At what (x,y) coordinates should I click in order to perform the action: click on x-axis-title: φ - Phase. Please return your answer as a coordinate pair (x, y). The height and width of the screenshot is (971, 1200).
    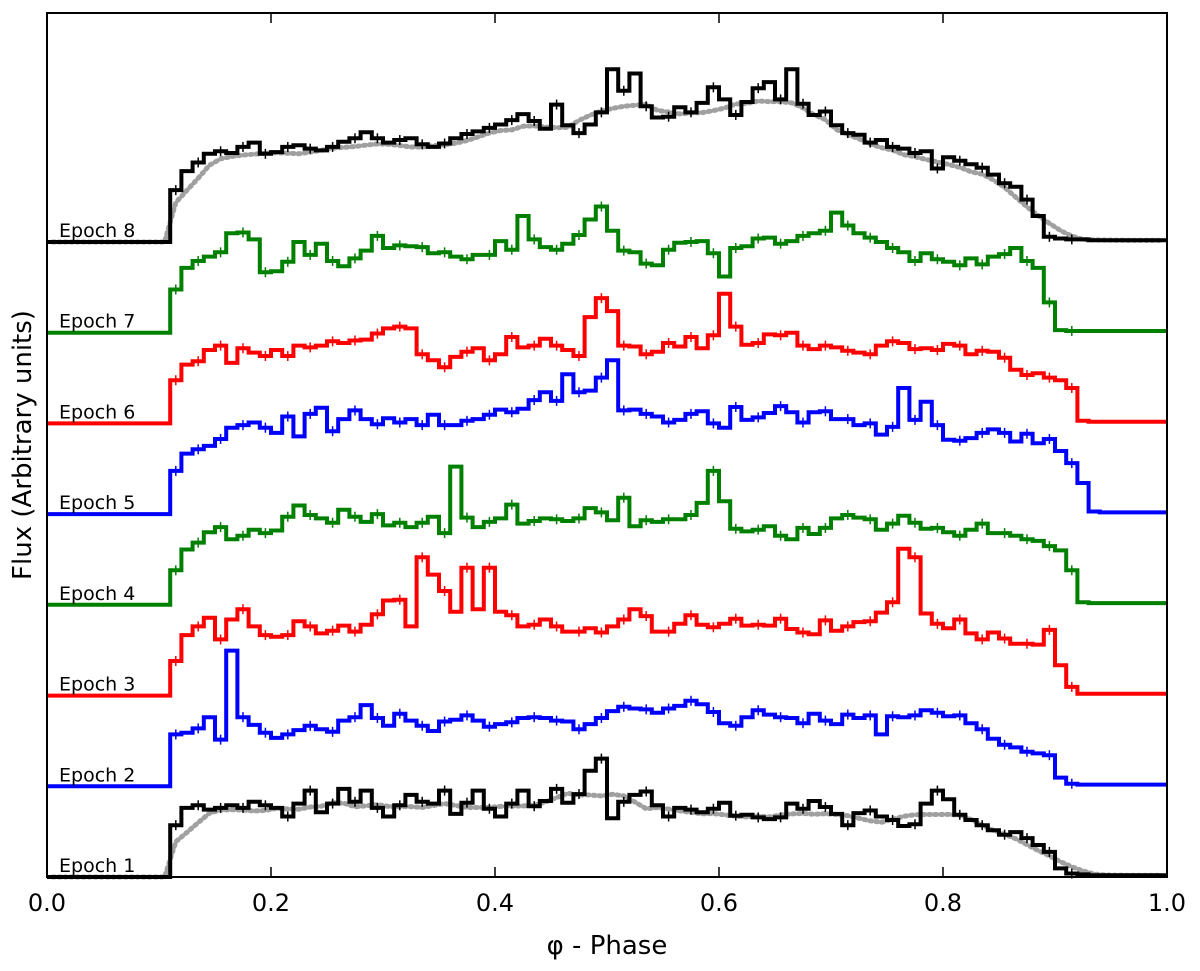
    Looking at the image, I should click on (607, 946).